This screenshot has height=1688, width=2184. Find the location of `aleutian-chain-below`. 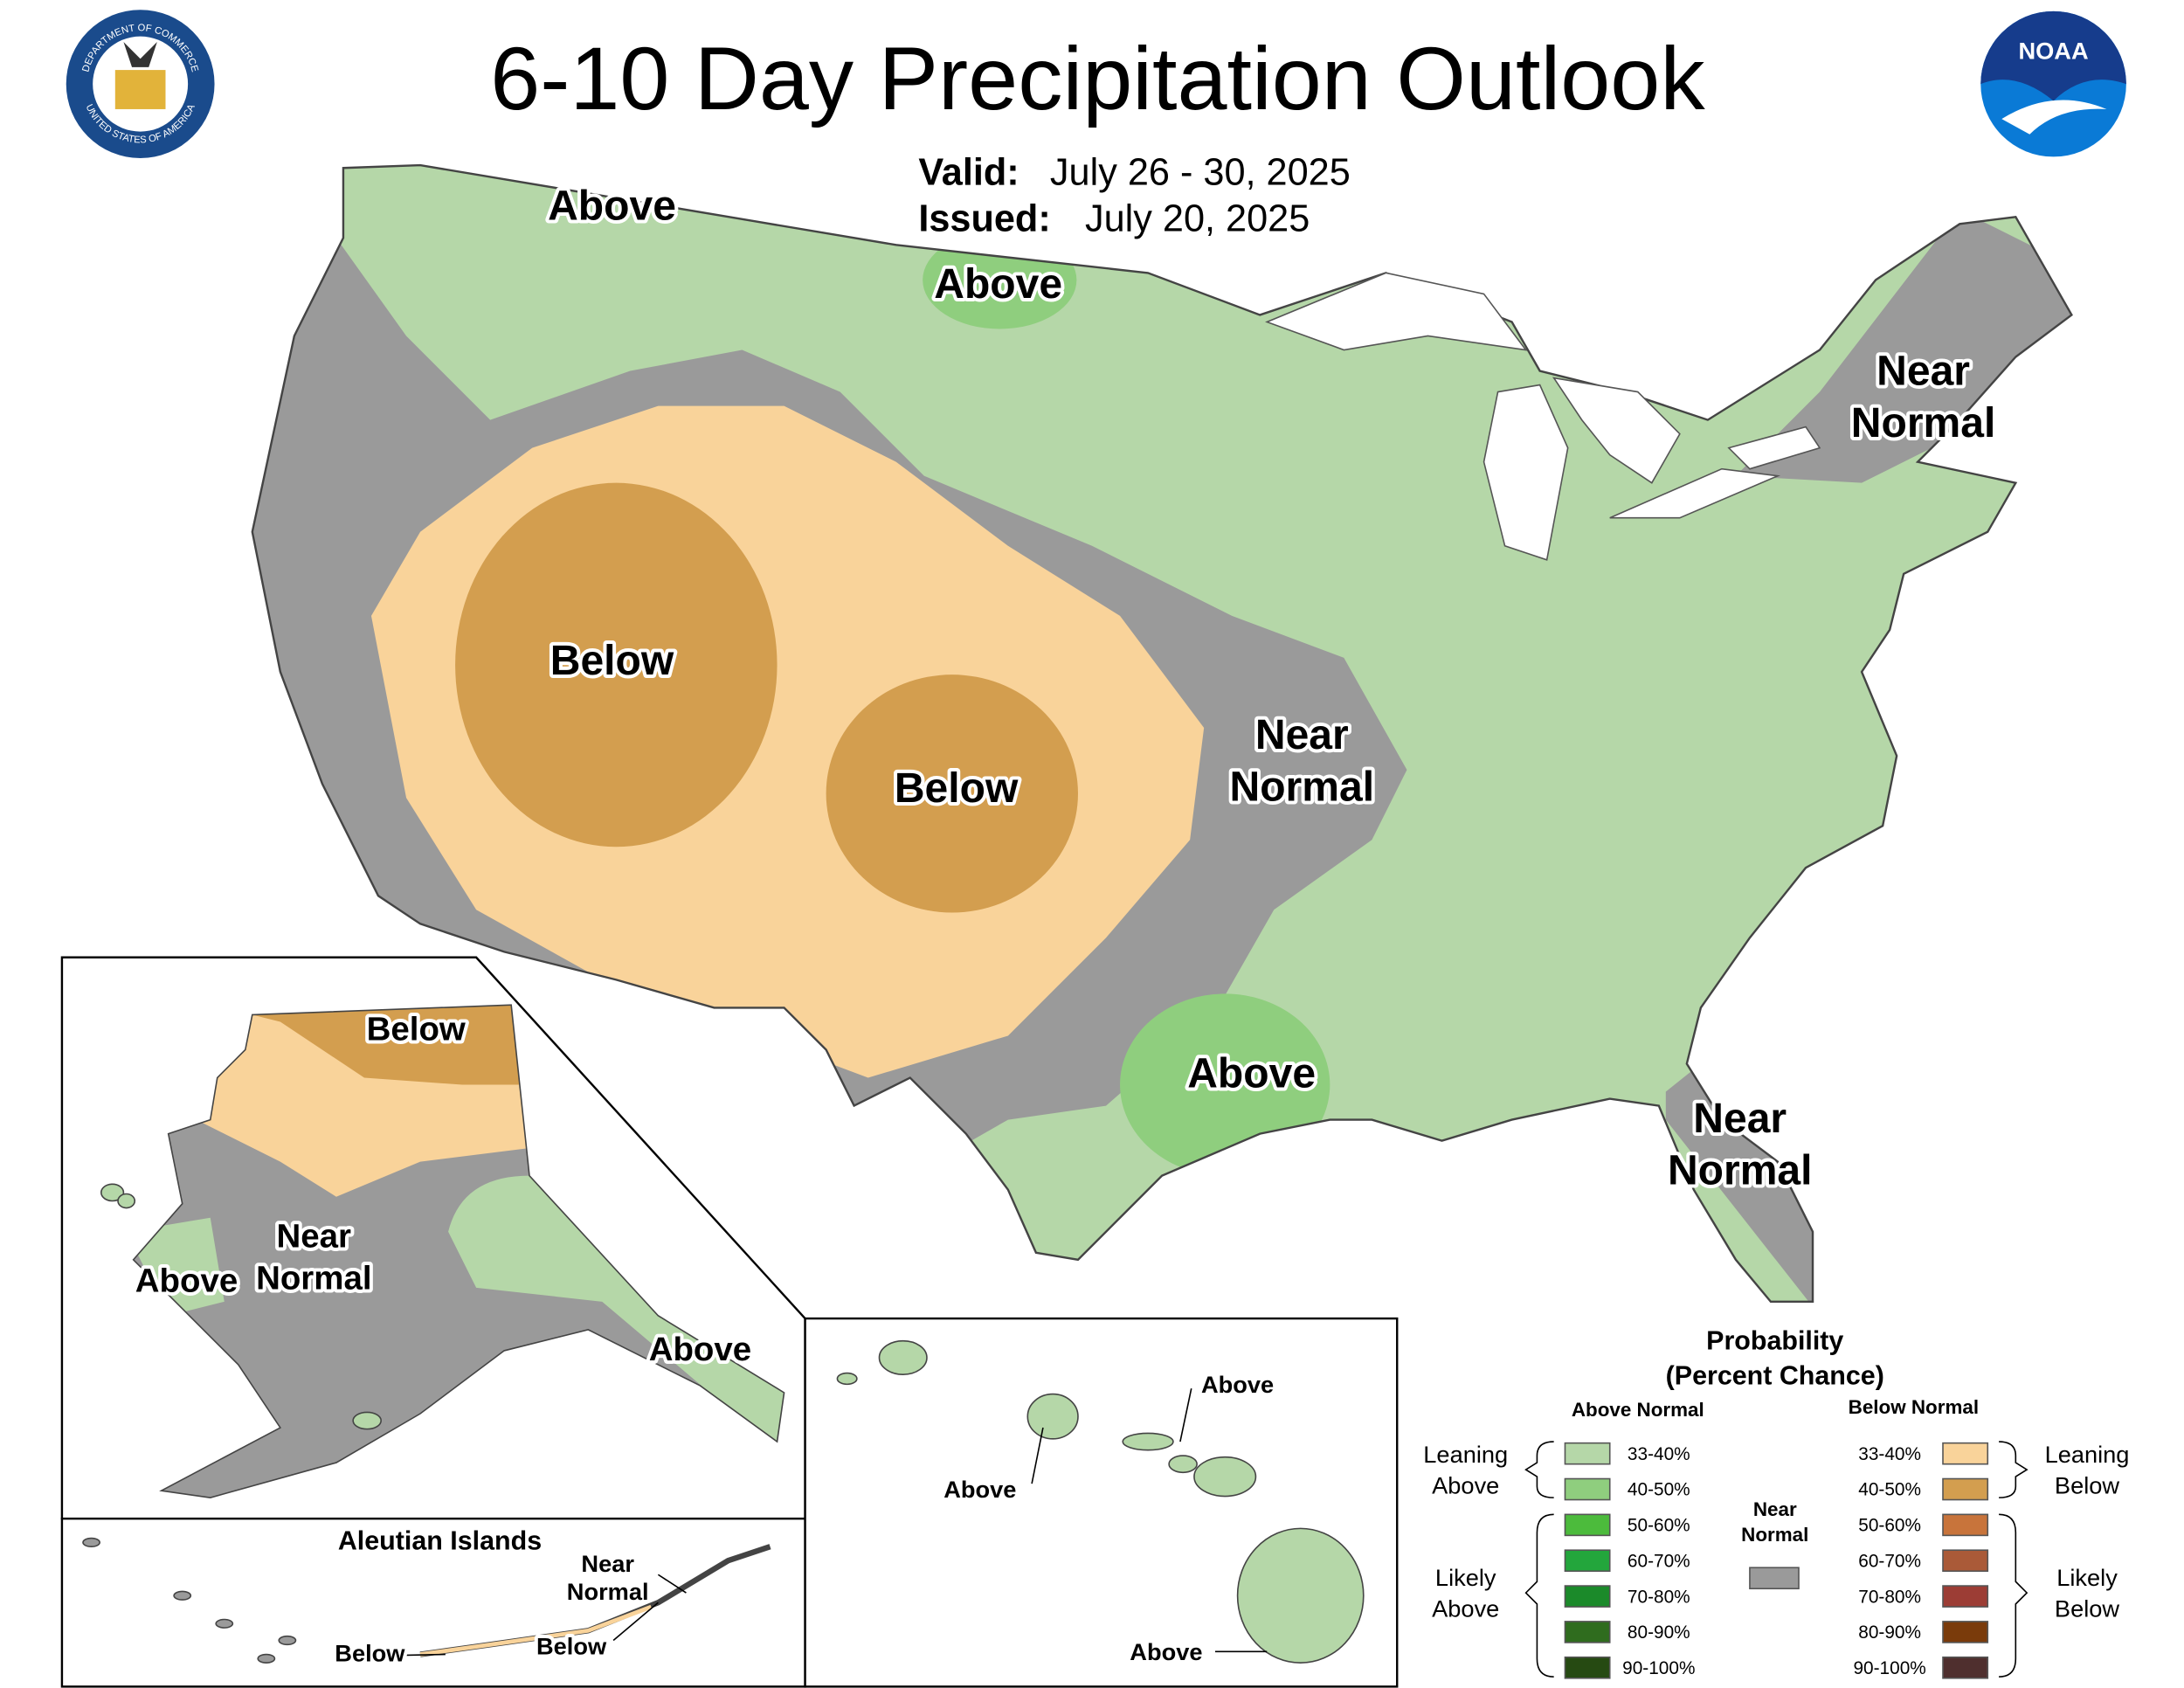

aleutian-chain-below is located at coordinates (536, 1630).